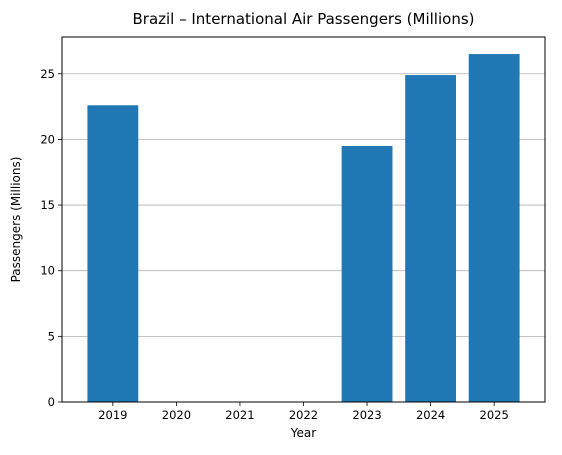 The width and height of the screenshot is (562, 455). What do you see at coordinates (430, 415) in the screenshot?
I see `x-tick-label: 2024` at bounding box center [430, 415].